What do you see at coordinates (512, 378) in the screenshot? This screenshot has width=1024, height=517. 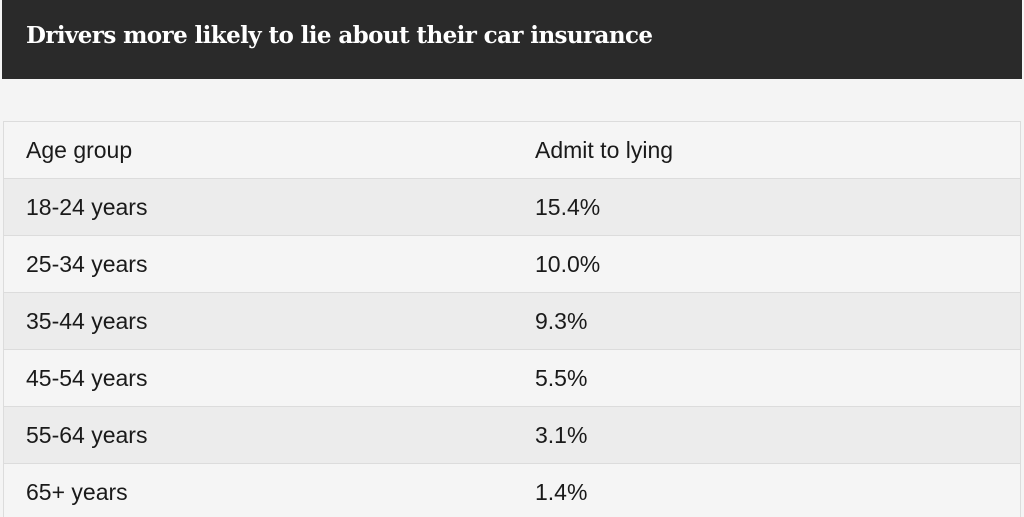 I see `table-row: 45-54 years 5.5%` at bounding box center [512, 378].